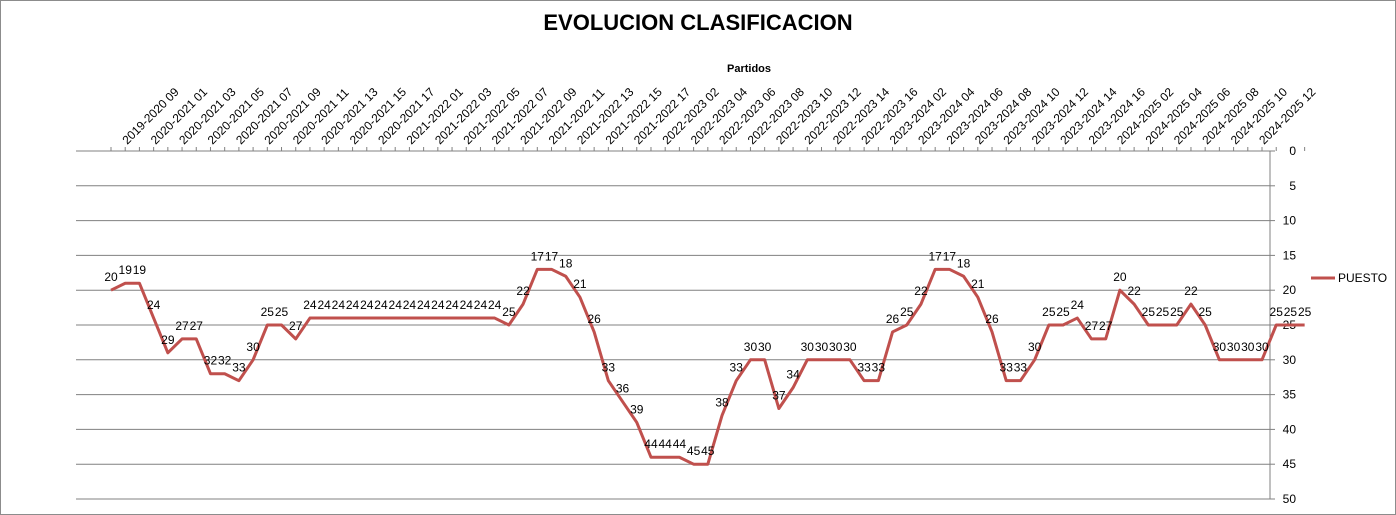  I want to click on legend: PUESTO, so click(1349, 278).